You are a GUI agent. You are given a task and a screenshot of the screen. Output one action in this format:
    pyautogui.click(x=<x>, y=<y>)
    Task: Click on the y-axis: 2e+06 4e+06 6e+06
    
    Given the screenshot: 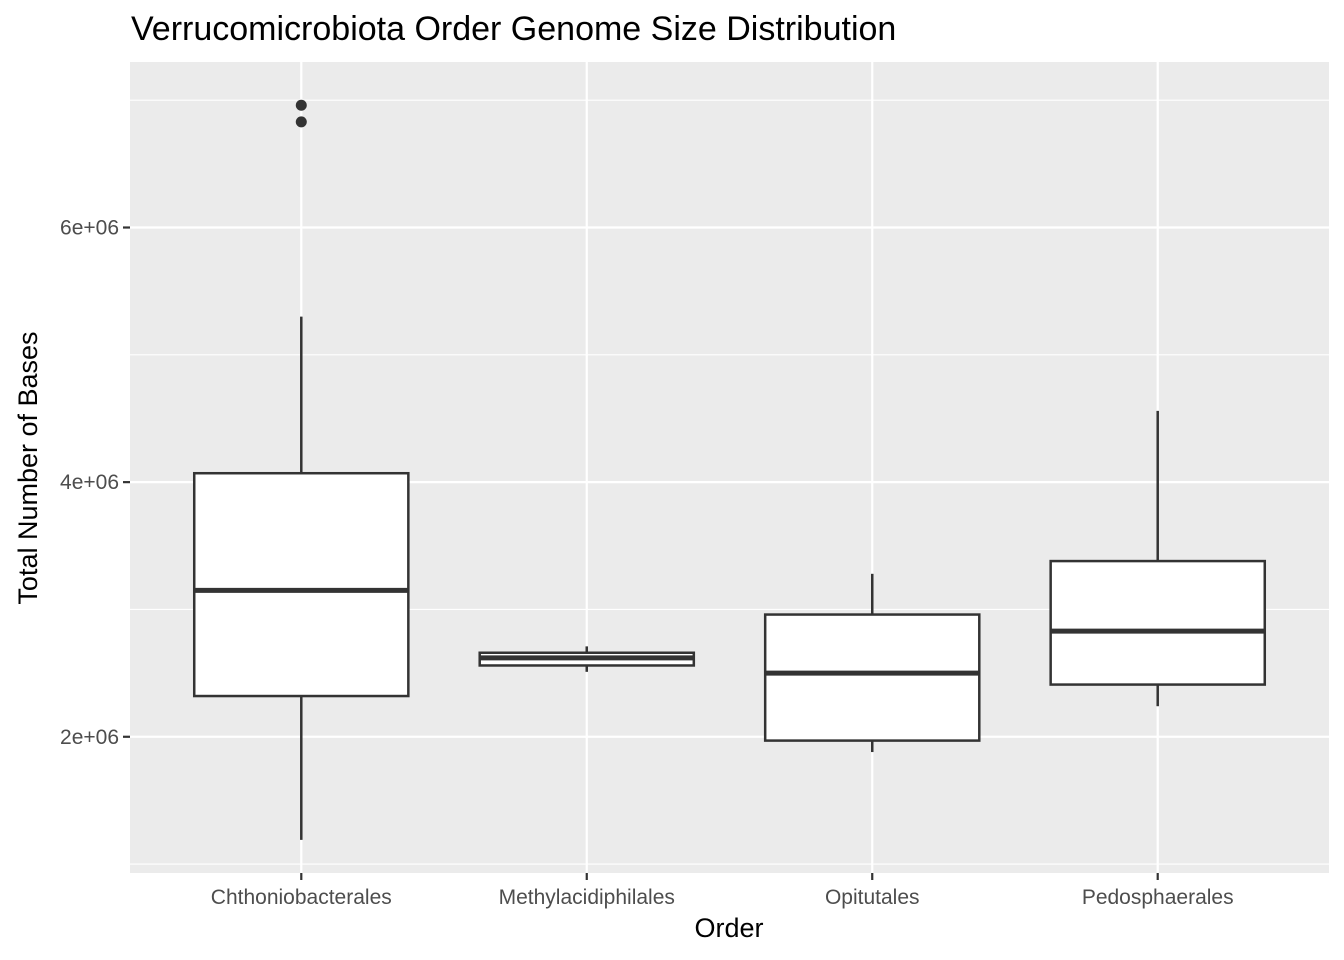 What is the action you would take?
    pyautogui.click(x=95, y=483)
    